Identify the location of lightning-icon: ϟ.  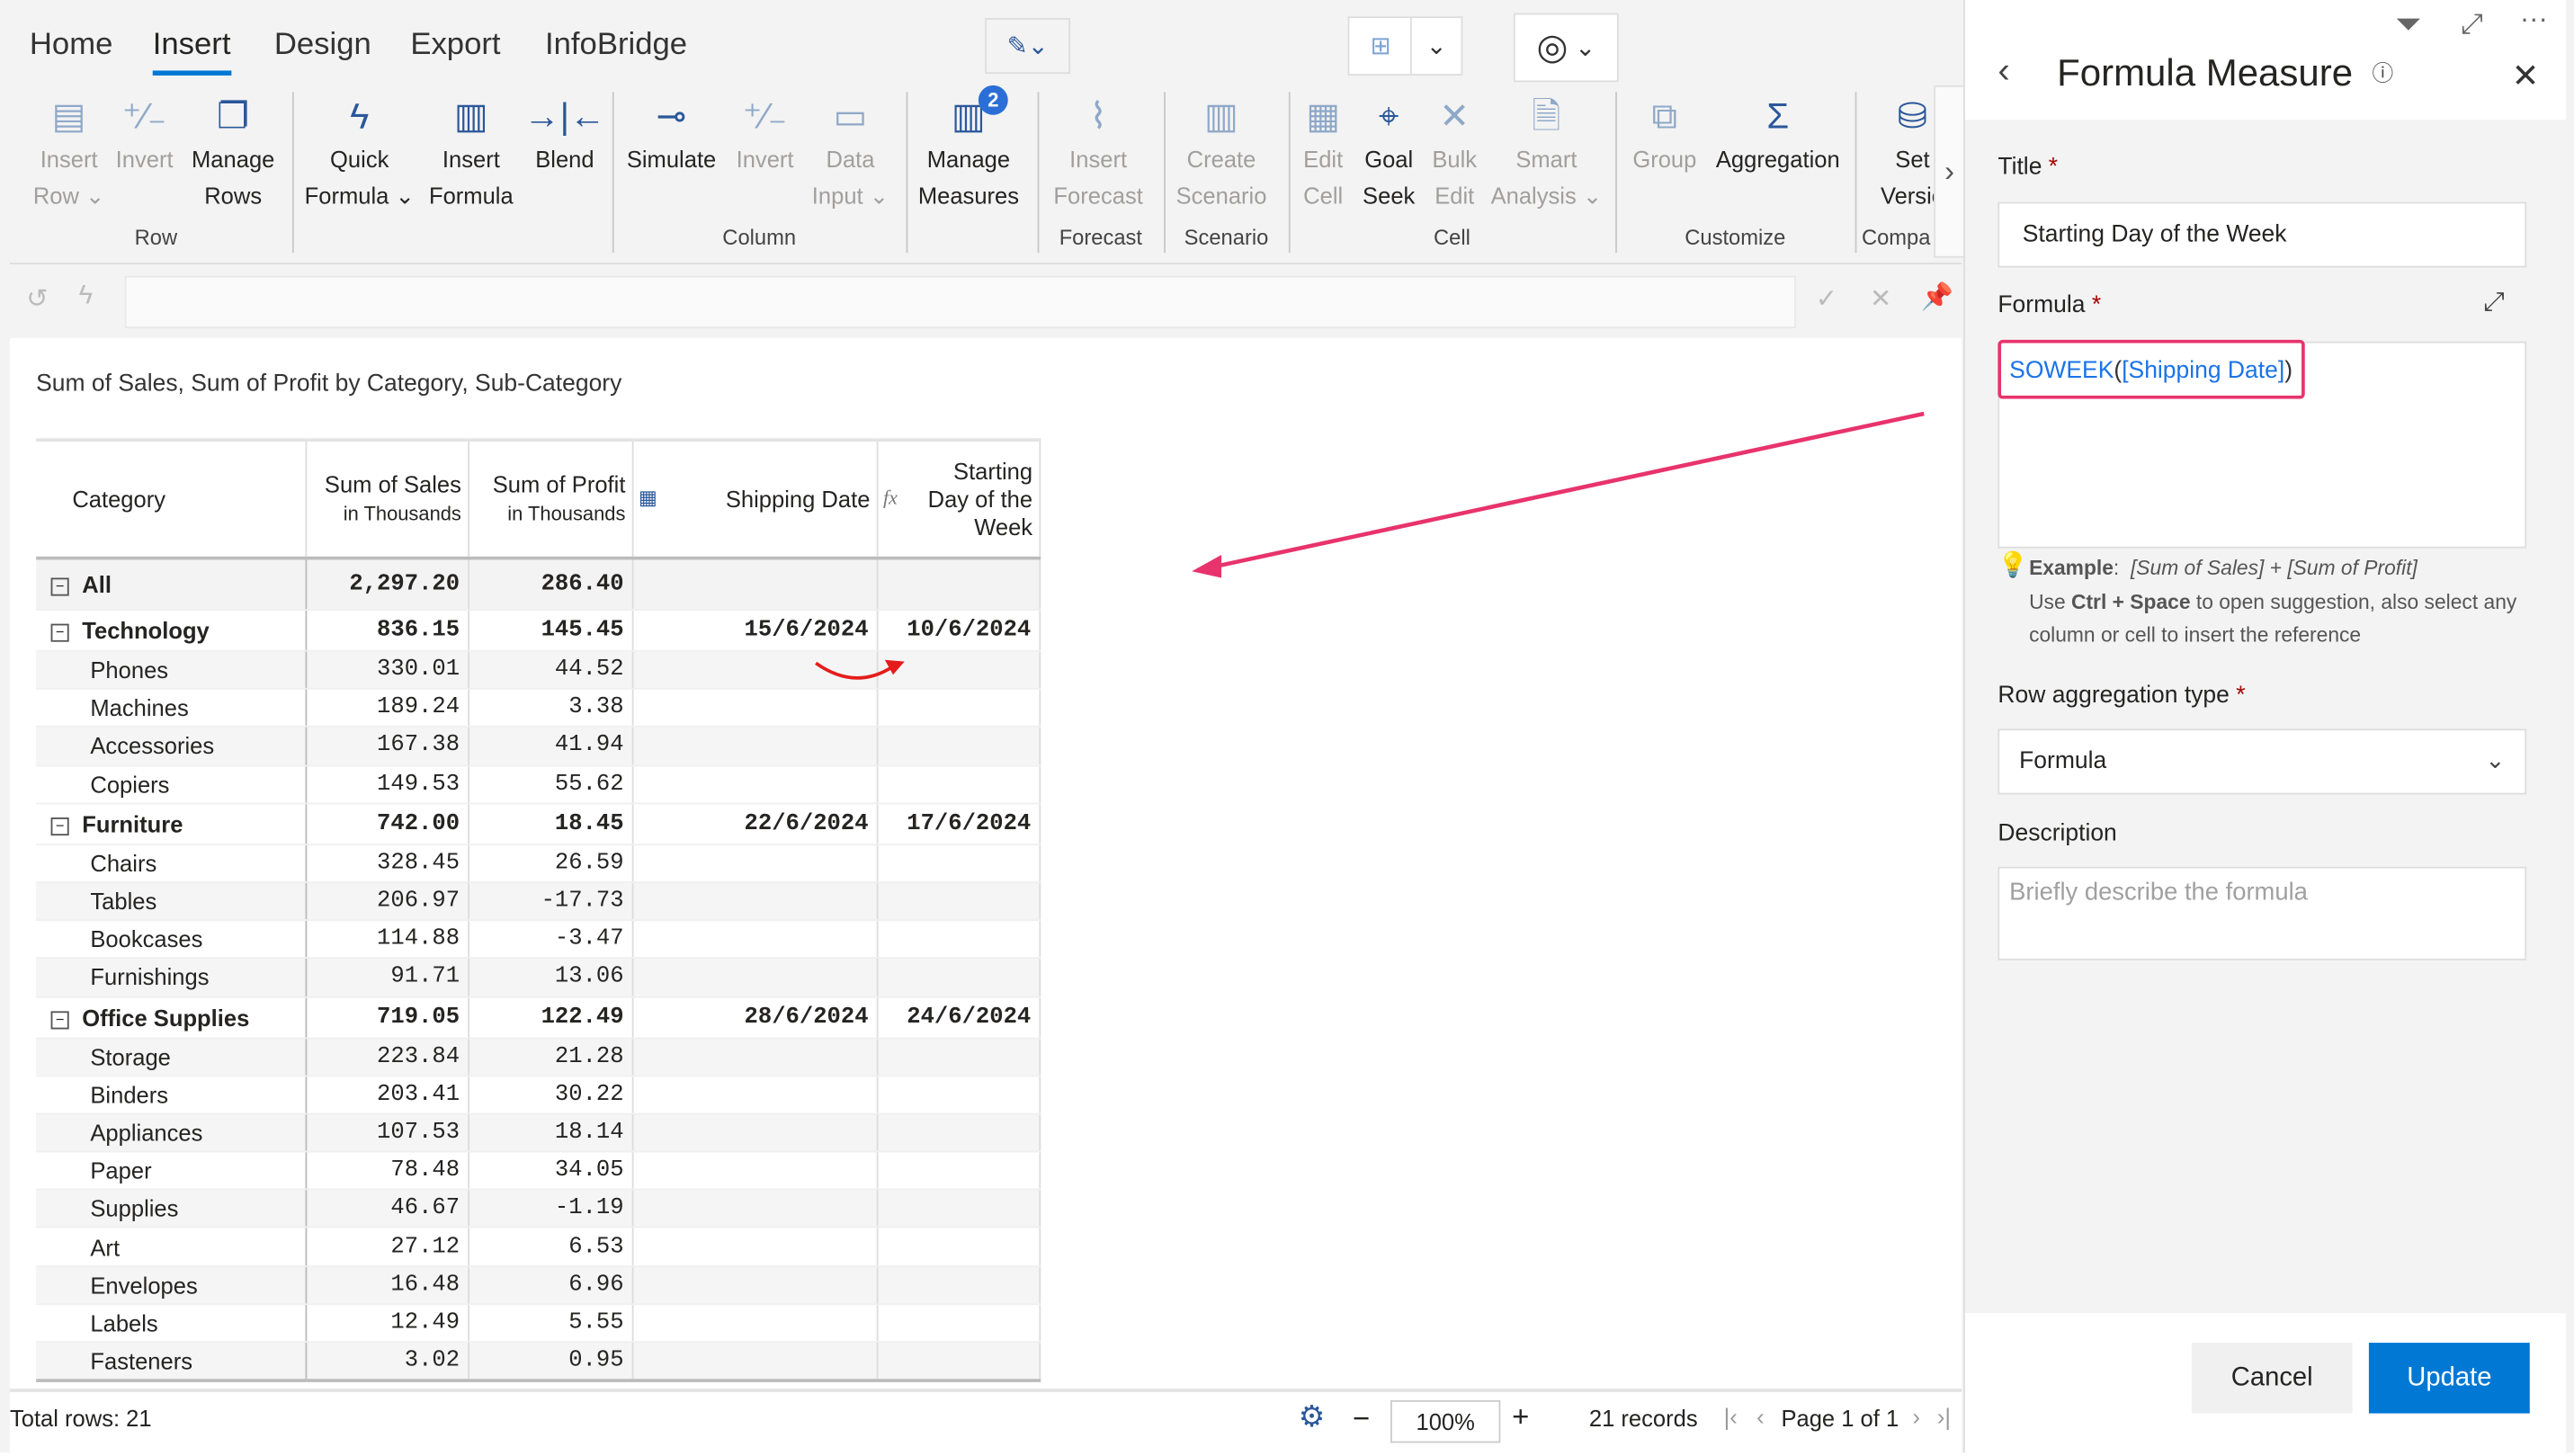
(86, 295).